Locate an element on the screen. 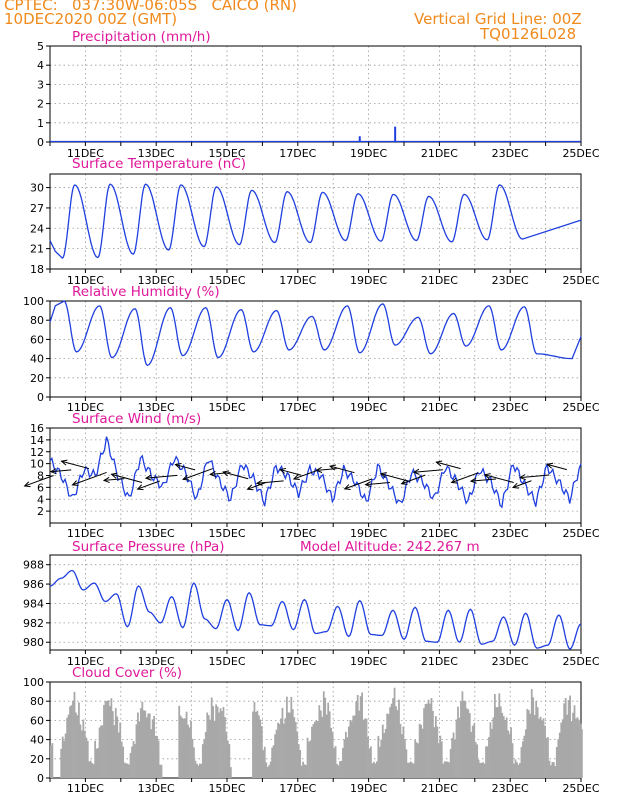  y-tick-label: 10 is located at coordinates (37, 464).